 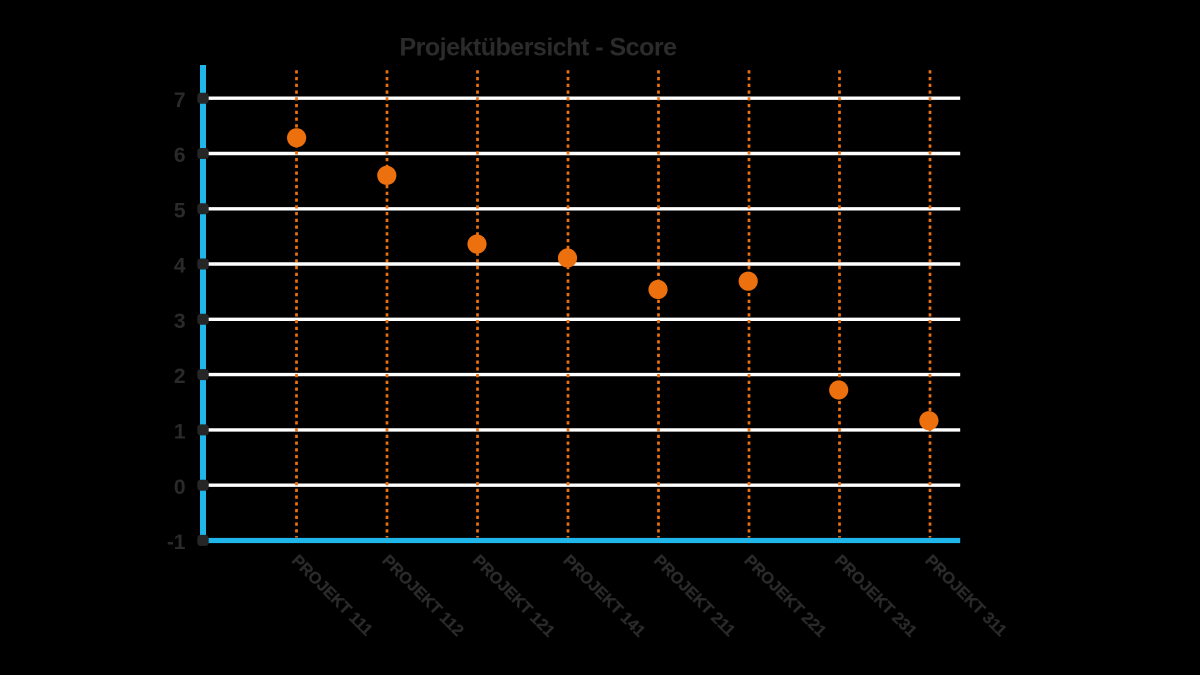 I want to click on svg-text: PROJEKT 111, so click(x=332, y=596).